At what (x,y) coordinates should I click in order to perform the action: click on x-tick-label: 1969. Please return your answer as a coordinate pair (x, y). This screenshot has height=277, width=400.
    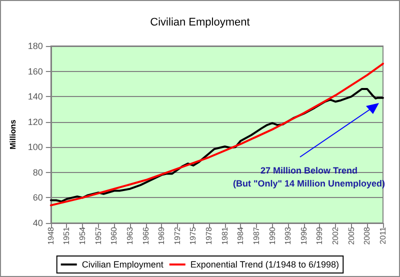
    Looking at the image, I should click on (161, 235).